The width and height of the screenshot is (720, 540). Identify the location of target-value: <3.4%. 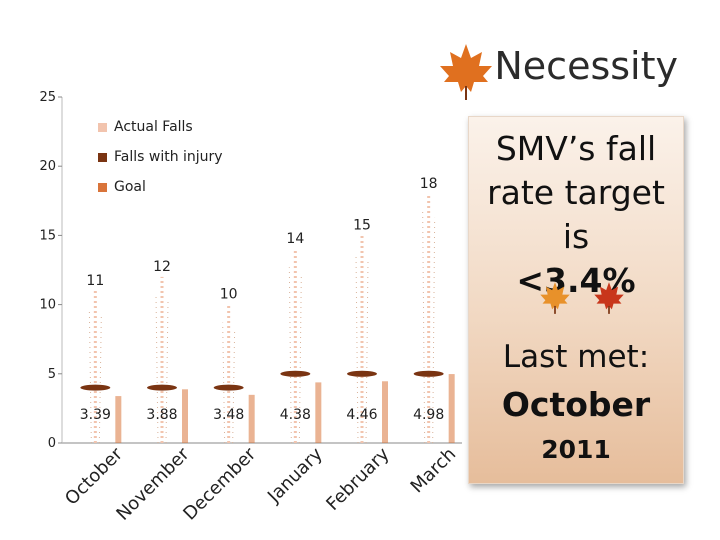
(576, 280).